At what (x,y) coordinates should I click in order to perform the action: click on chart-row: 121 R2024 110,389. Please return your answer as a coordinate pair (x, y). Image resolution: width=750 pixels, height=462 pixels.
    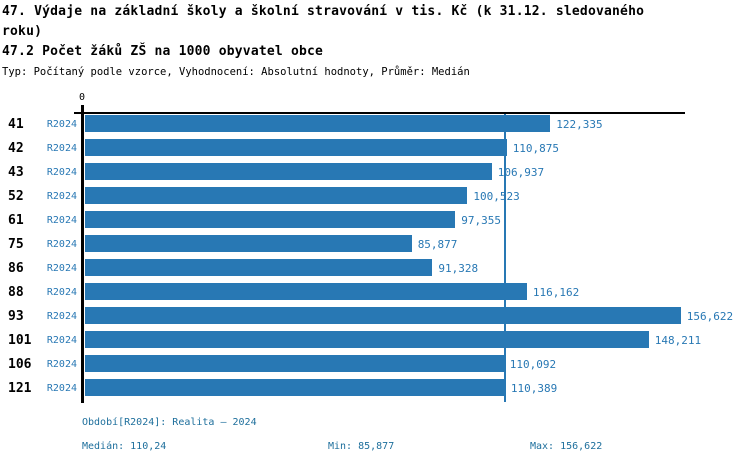
    Looking at the image, I should click on (375, 389).